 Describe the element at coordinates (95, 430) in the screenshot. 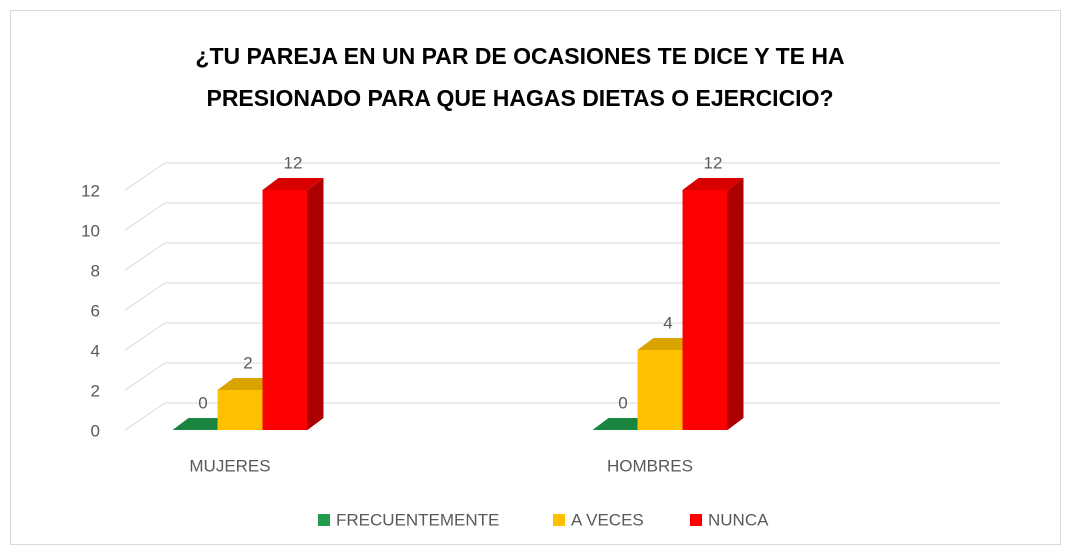

I see `y-tick-label: 0` at that location.